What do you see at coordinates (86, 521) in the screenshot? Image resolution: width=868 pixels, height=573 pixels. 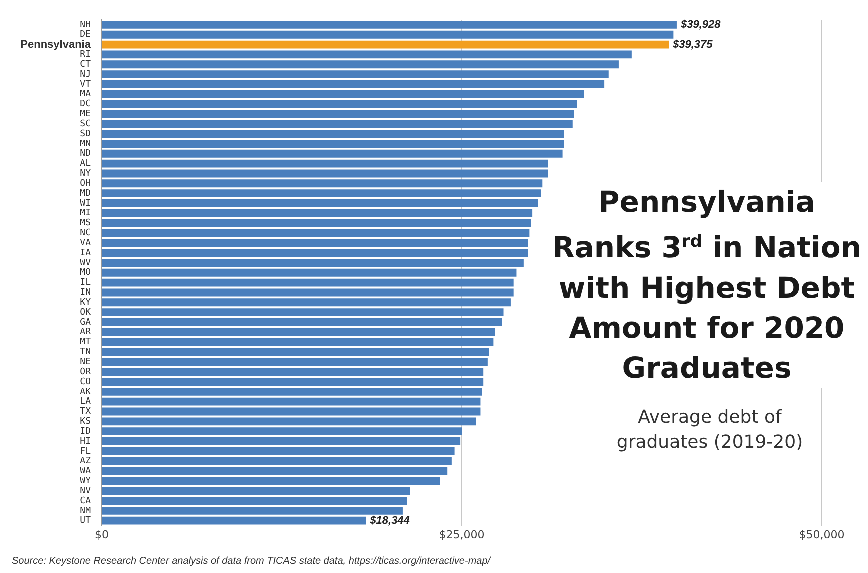 I see `y-tick-label: UT` at bounding box center [86, 521].